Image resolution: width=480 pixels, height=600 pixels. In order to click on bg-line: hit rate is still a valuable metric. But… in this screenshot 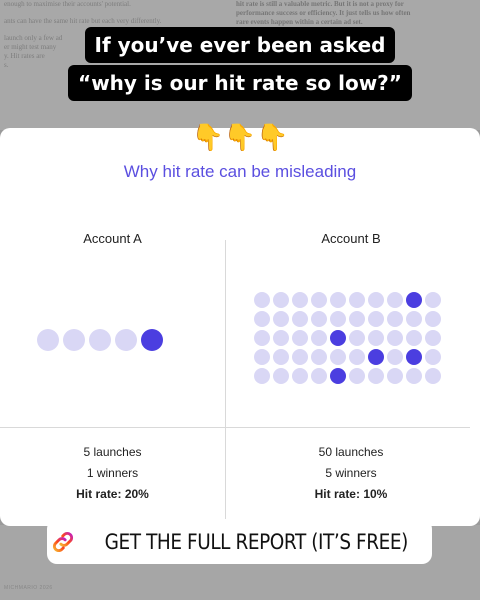, I will do `click(320, 4)`.